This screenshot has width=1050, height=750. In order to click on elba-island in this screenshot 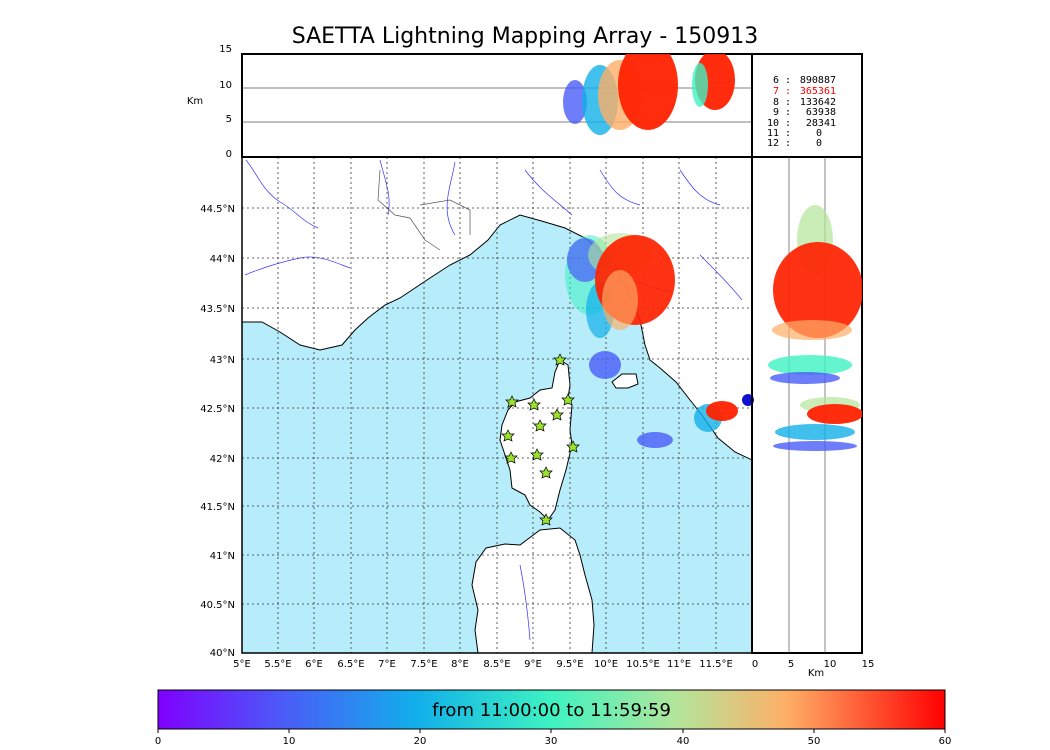, I will do `click(625, 381)`.